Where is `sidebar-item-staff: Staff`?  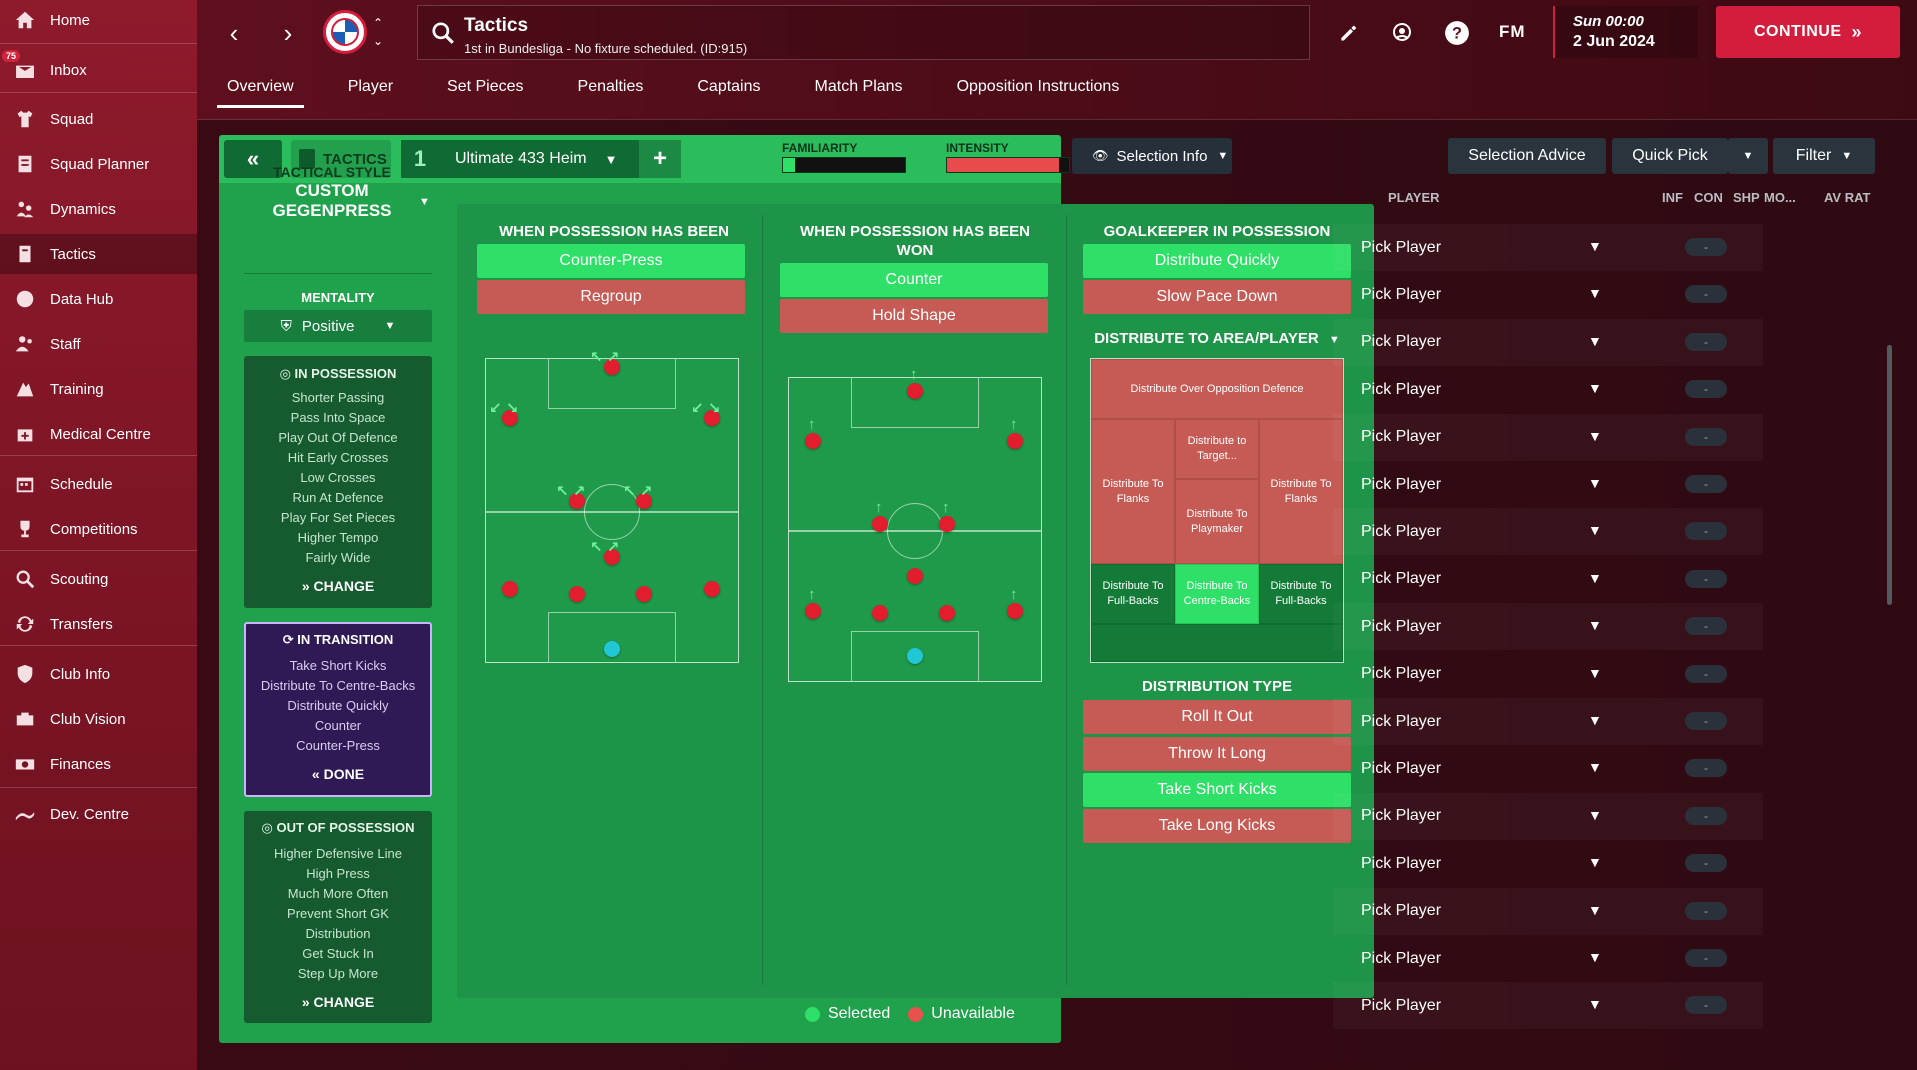
sidebar-item-staff: Staff is located at coordinates (98, 344).